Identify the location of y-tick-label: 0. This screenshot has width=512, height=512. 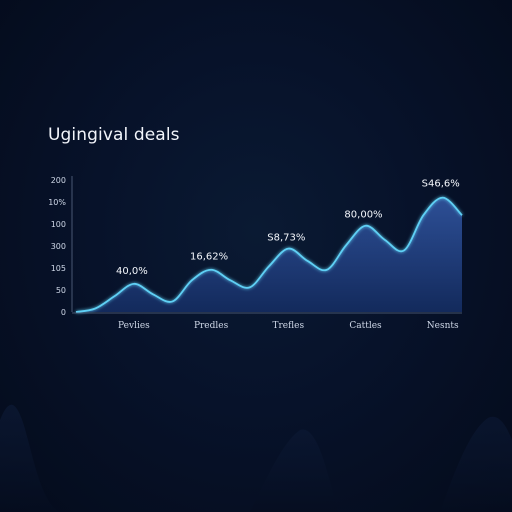
(63, 312).